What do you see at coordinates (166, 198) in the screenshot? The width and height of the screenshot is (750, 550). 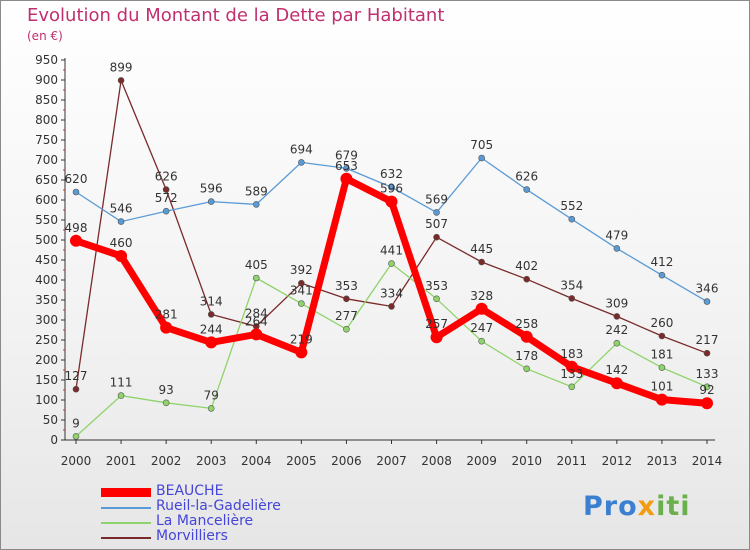 I see `data-label: 572` at bounding box center [166, 198].